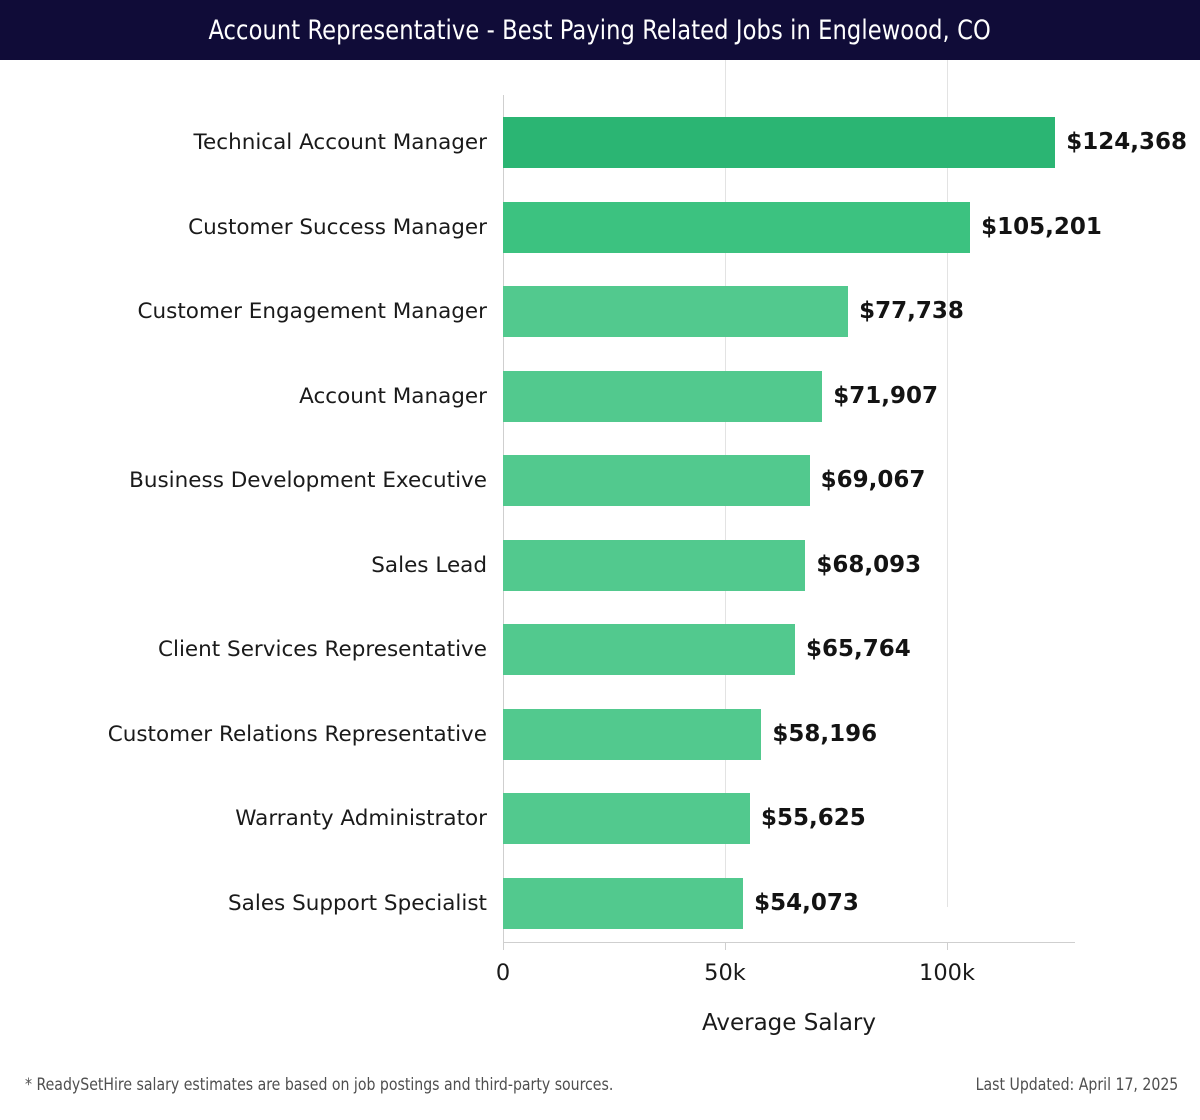 This screenshot has height=1120, width=1200. I want to click on bar-row: Sales Lead $68,093, so click(600, 565).